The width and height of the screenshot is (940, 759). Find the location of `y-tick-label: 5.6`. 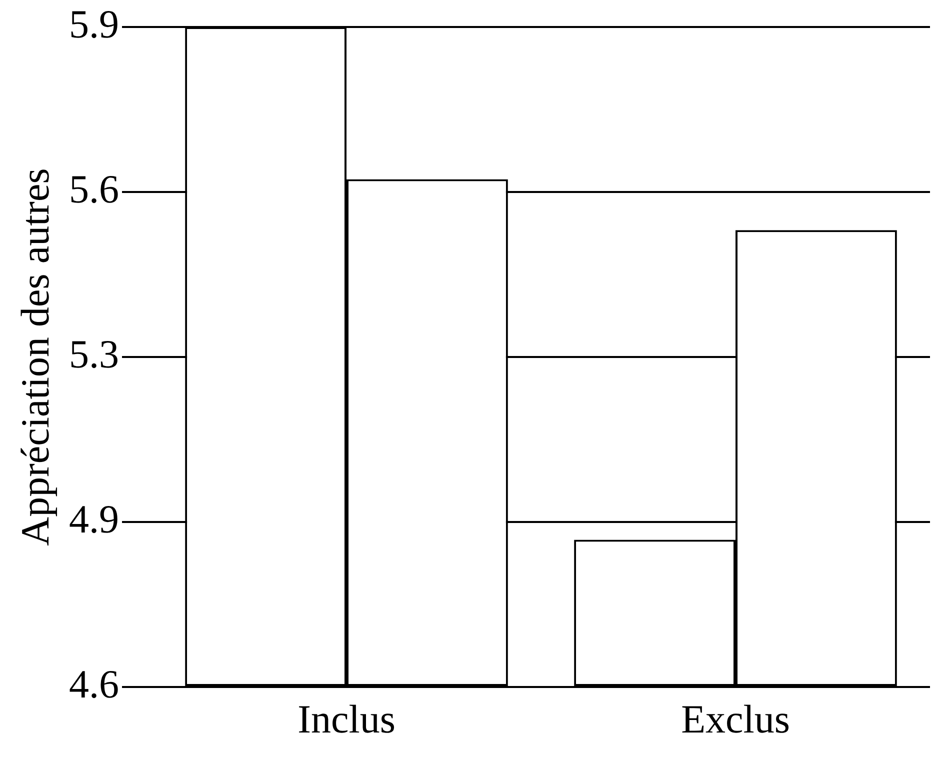

y-tick-label: 5.6 is located at coordinates (94, 189).